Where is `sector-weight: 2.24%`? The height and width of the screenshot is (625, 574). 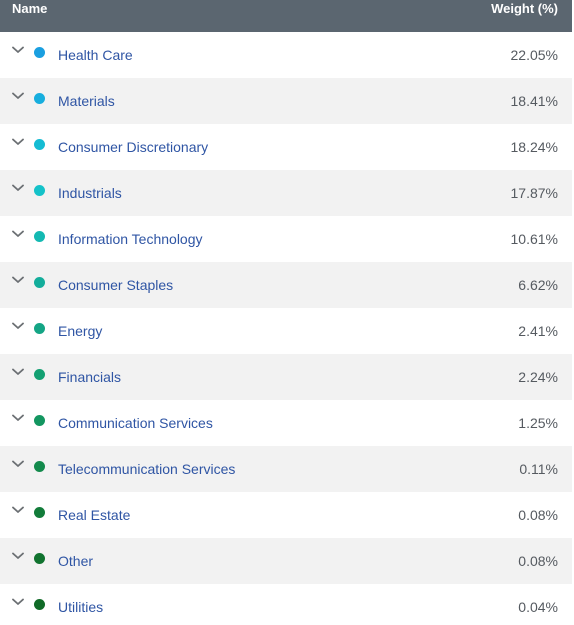
sector-weight: 2.24% is located at coordinates (538, 377).